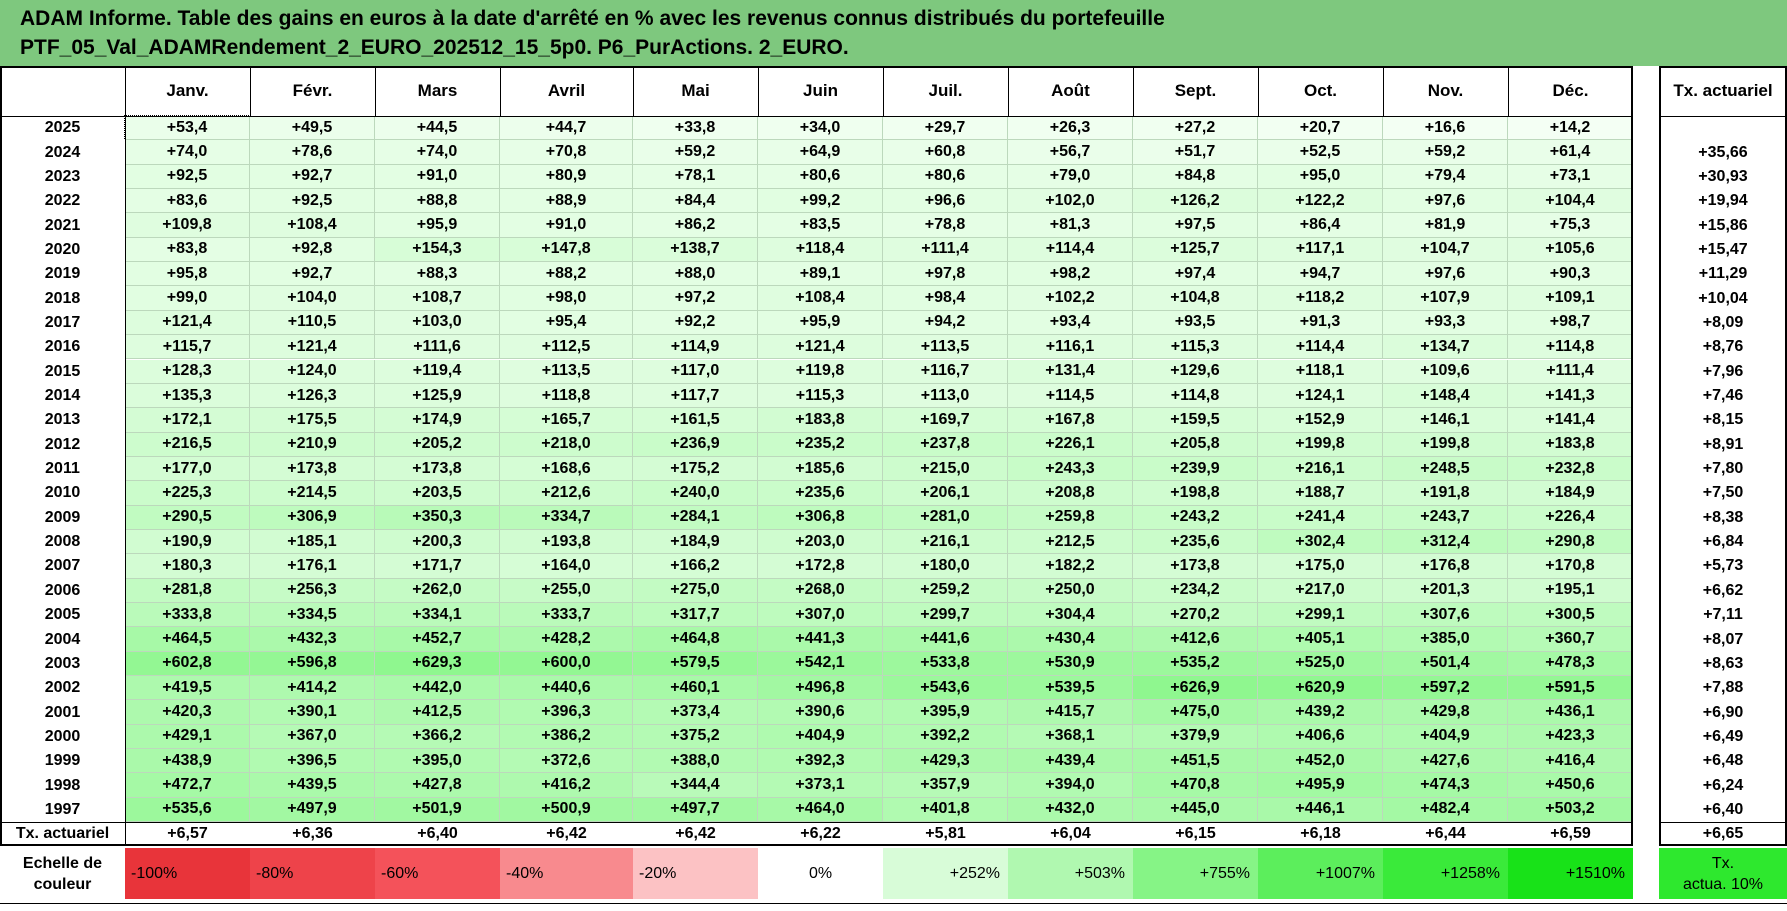  I want to click on gain-cell: +390,1, so click(312, 712).